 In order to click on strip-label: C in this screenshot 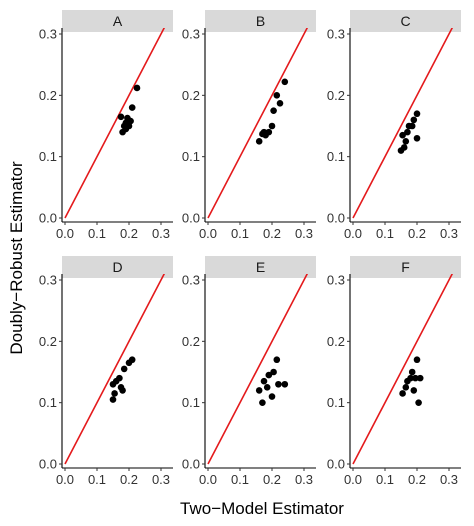, I will do `click(405, 21)`.